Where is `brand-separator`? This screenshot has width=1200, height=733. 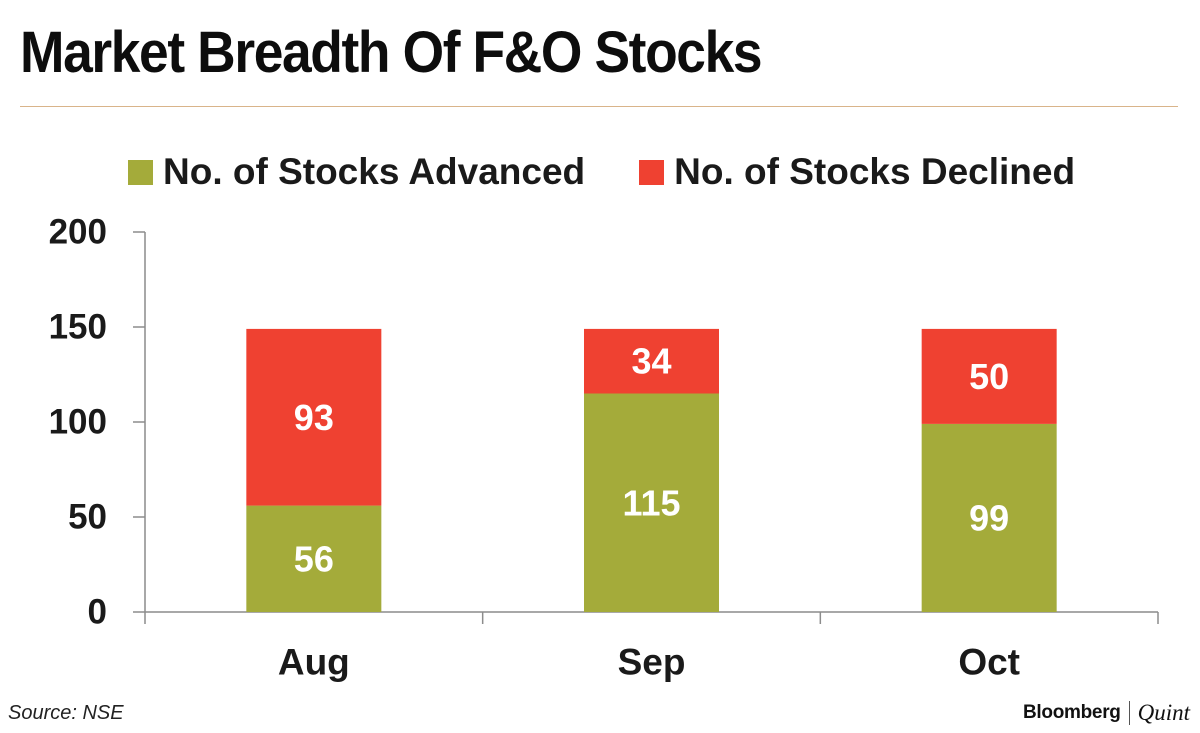 brand-separator is located at coordinates (1129, 713).